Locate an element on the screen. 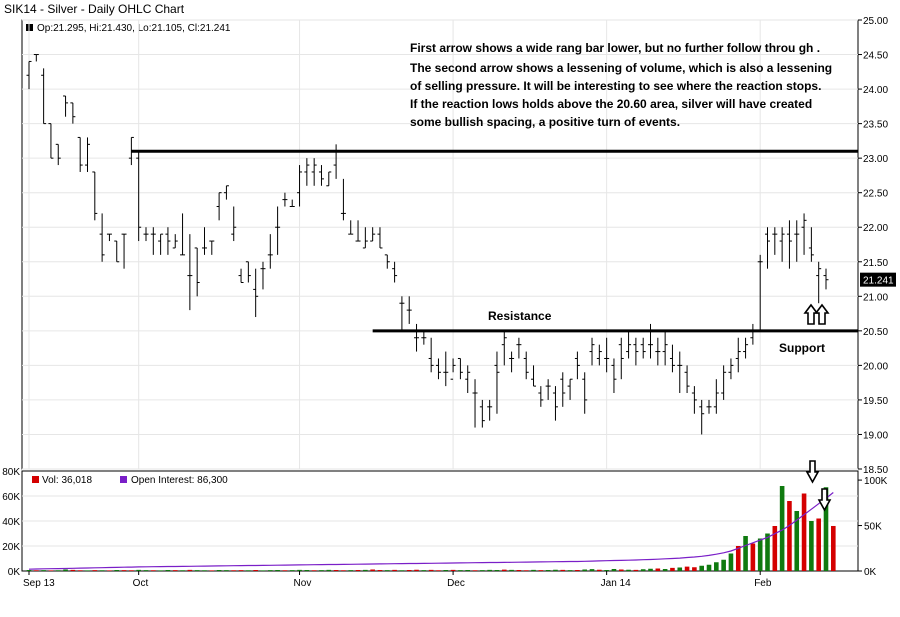 This screenshot has height=617, width=900. volume-left-tick-label: 40K is located at coordinates (11, 522).